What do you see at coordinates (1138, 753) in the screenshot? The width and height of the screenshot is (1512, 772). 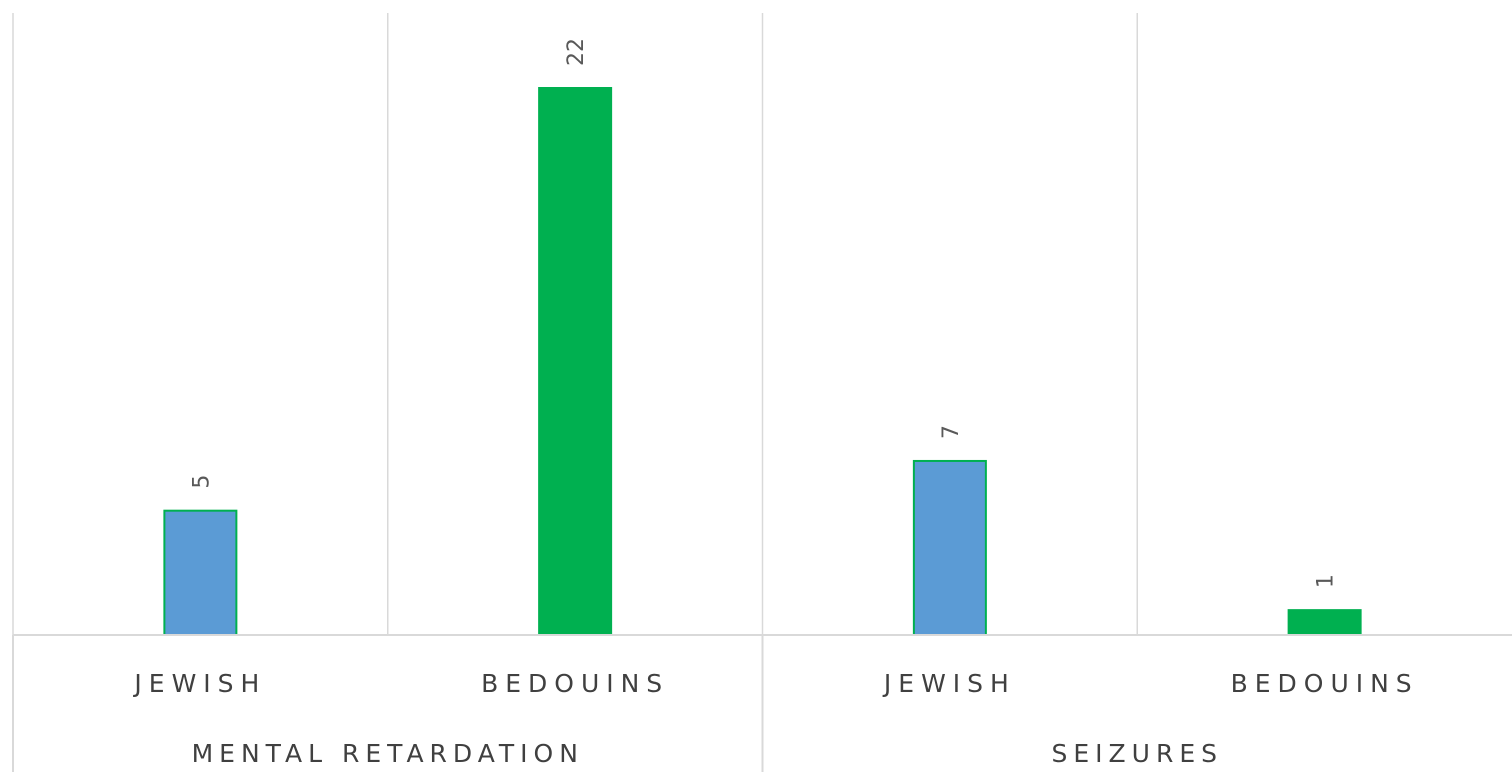 I see `group-label-2: SEIZURES` at bounding box center [1138, 753].